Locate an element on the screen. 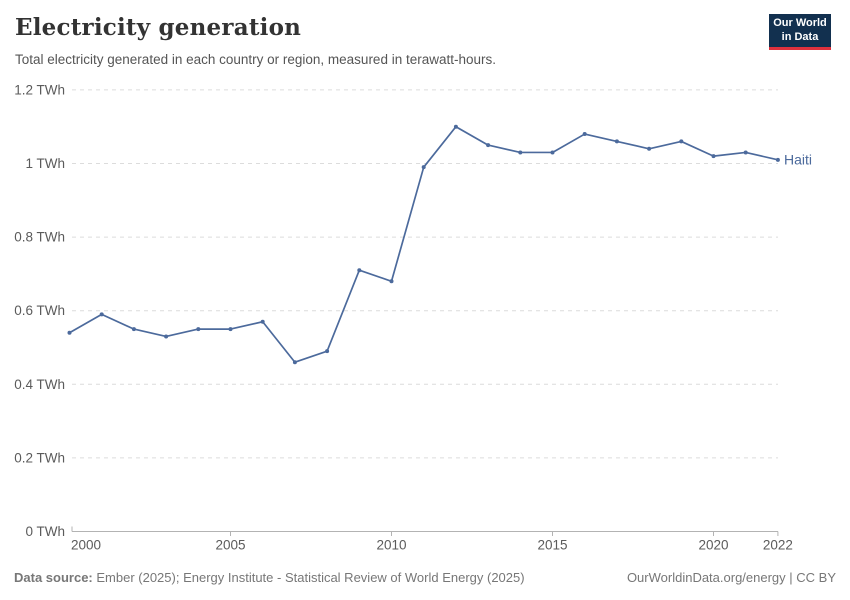 The height and width of the screenshot is (600, 850). owid-logo-accent-bar is located at coordinates (800, 48).